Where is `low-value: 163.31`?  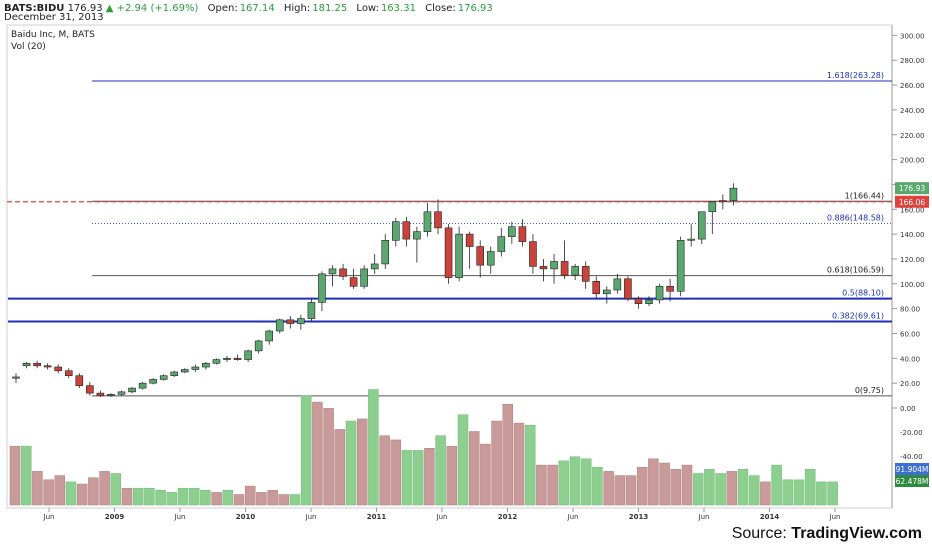 low-value: 163.31 is located at coordinates (398, 8).